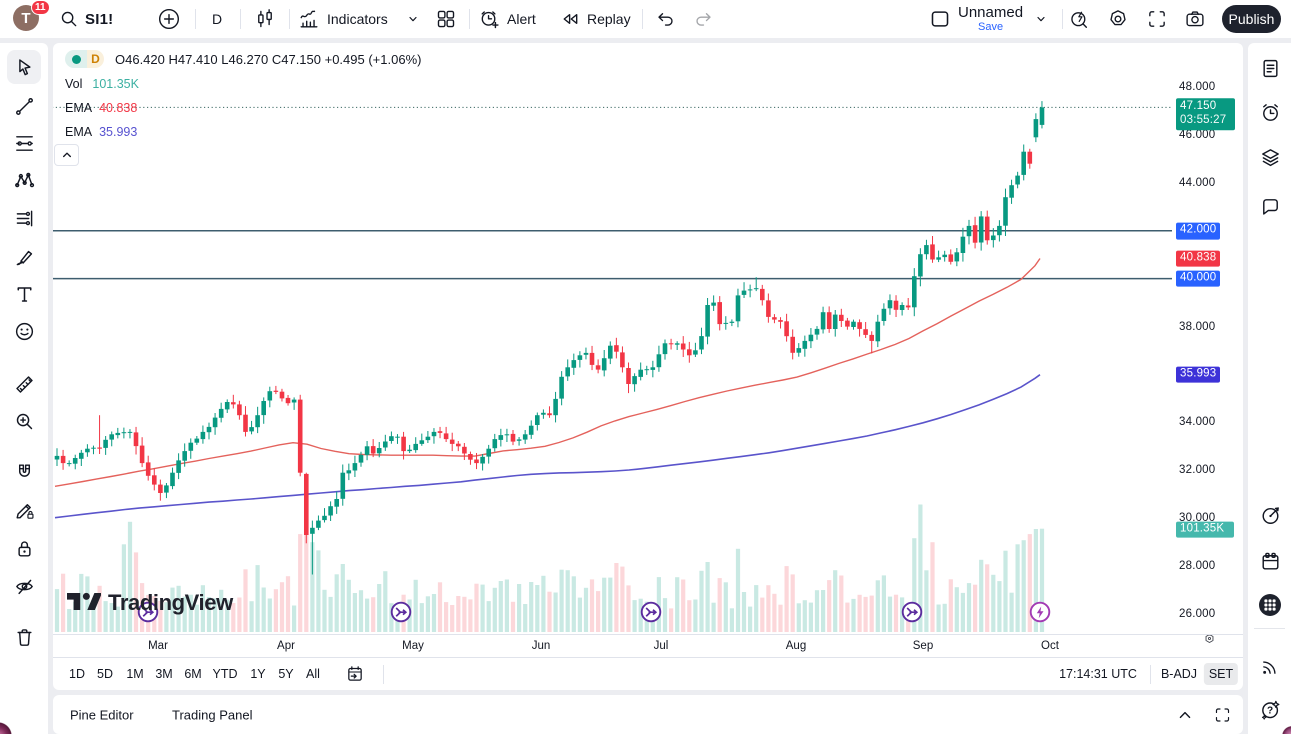 The image size is (1291, 734). What do you see at coordinates (549, 568) in the screenshot?
I see `volume-bars` at bounding box center [549, 568].